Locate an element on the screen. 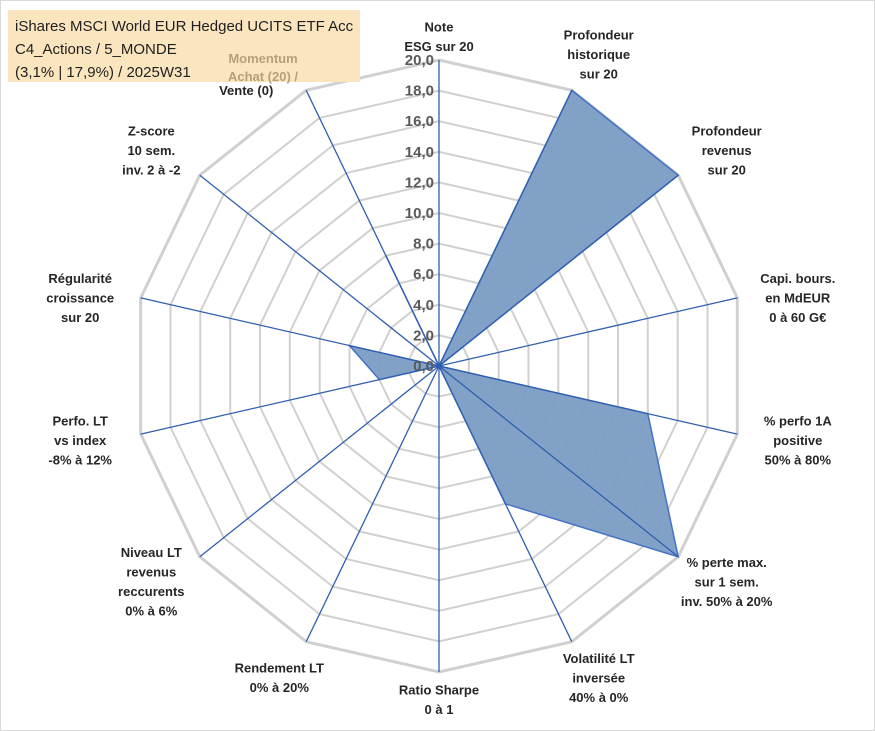  chart-title-line-3: (3,1% | 17,9%) / 2025W31 is located at coordinates (103, 72).